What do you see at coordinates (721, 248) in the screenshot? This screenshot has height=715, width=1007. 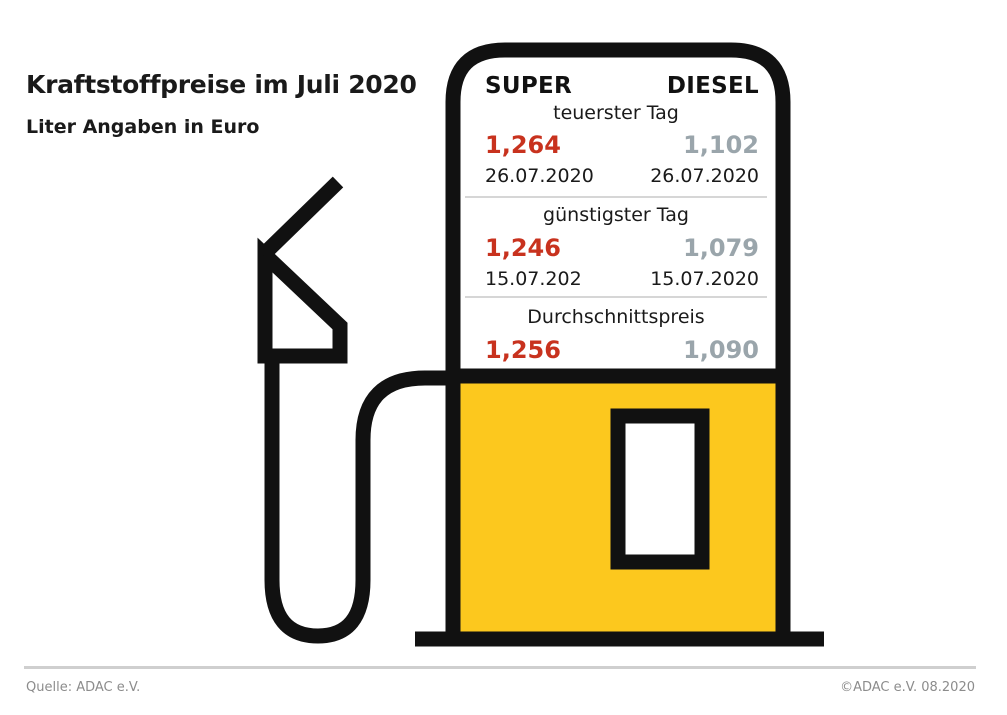 I see `diesel-price-cheapest: 1,079` at bounding box center [721, 248].